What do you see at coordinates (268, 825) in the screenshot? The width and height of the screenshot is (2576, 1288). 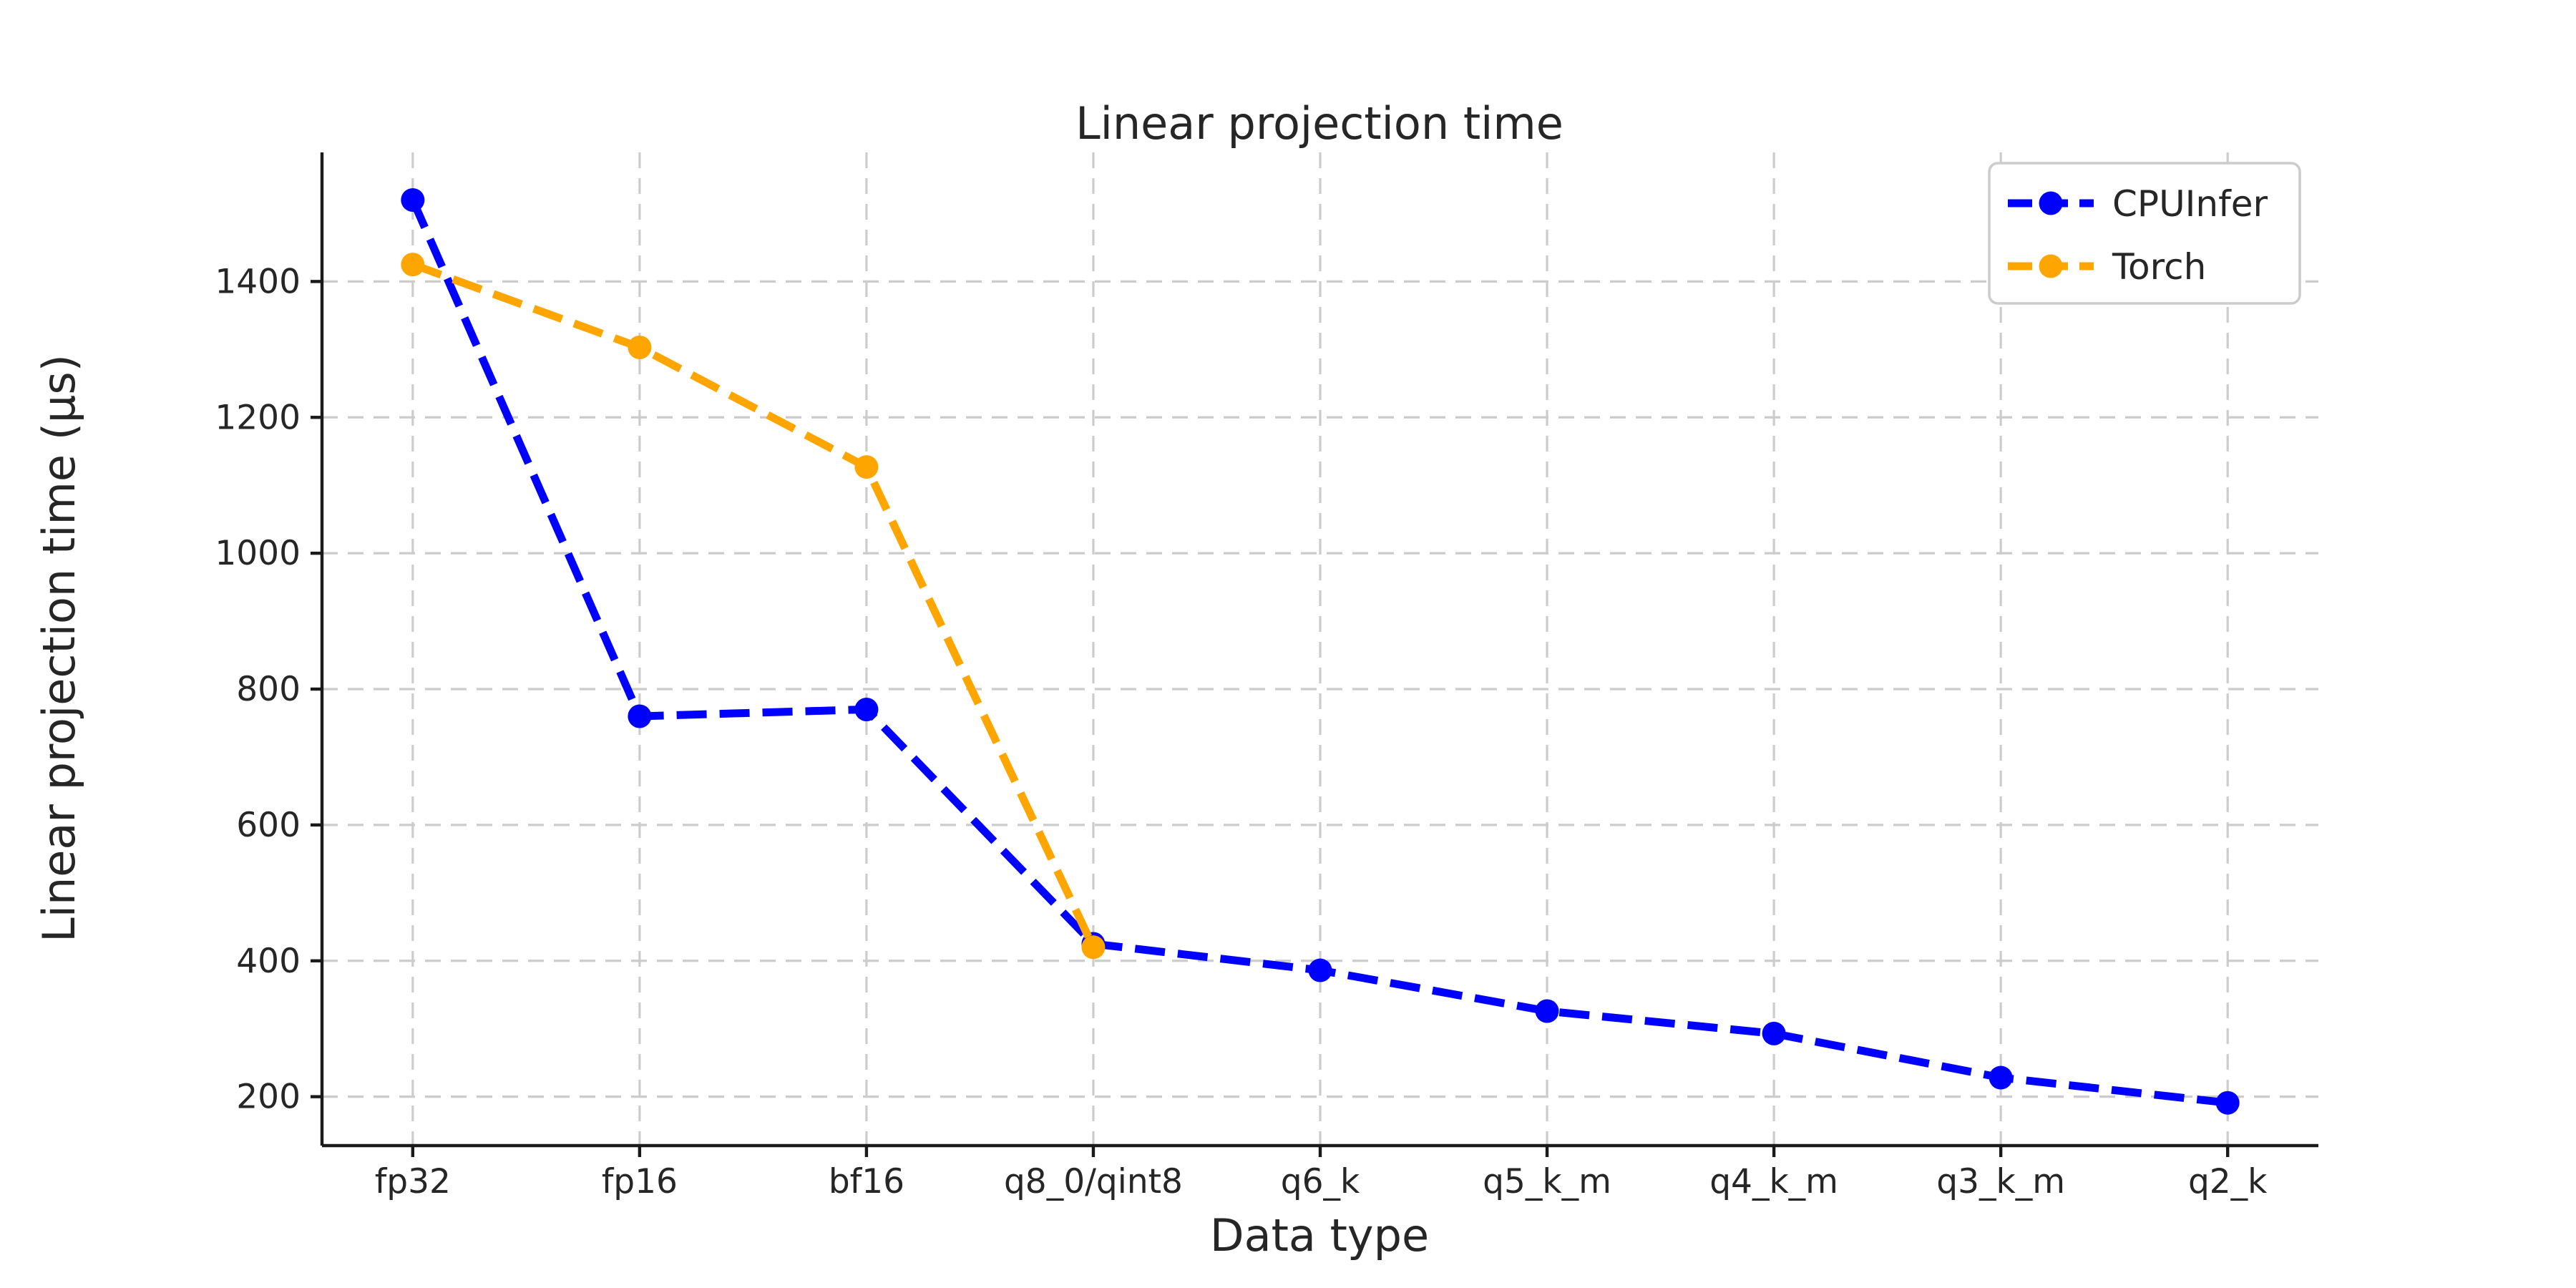 I see `y-tick-label: 600` at bounding box center [268, 825].